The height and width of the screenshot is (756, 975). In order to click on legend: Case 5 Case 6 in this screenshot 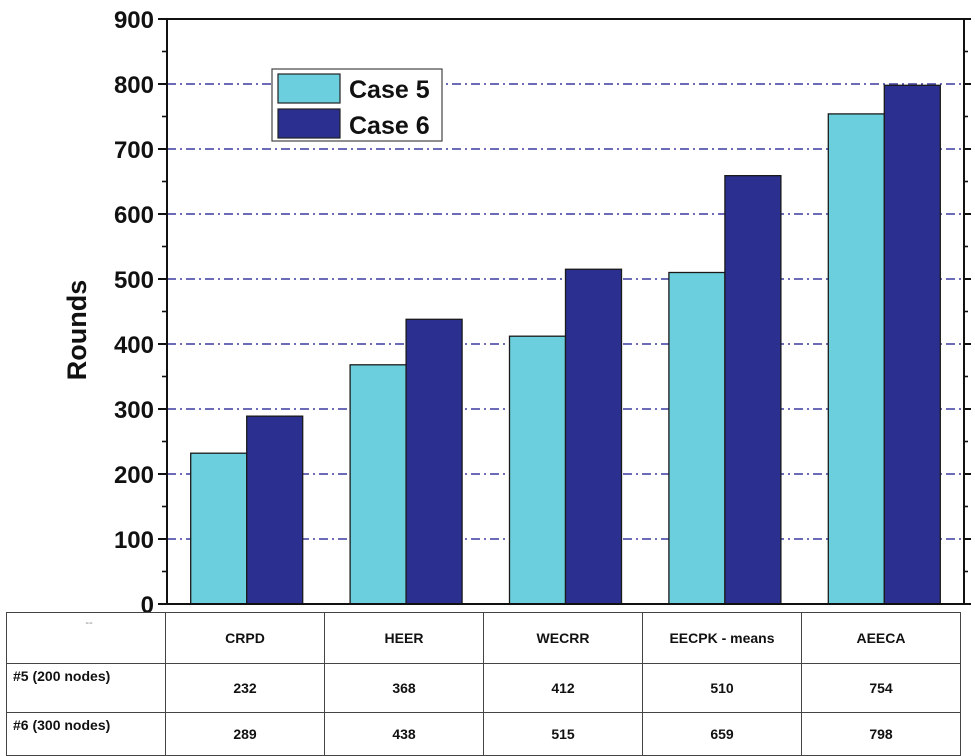, I will do `click(357, 105)`.